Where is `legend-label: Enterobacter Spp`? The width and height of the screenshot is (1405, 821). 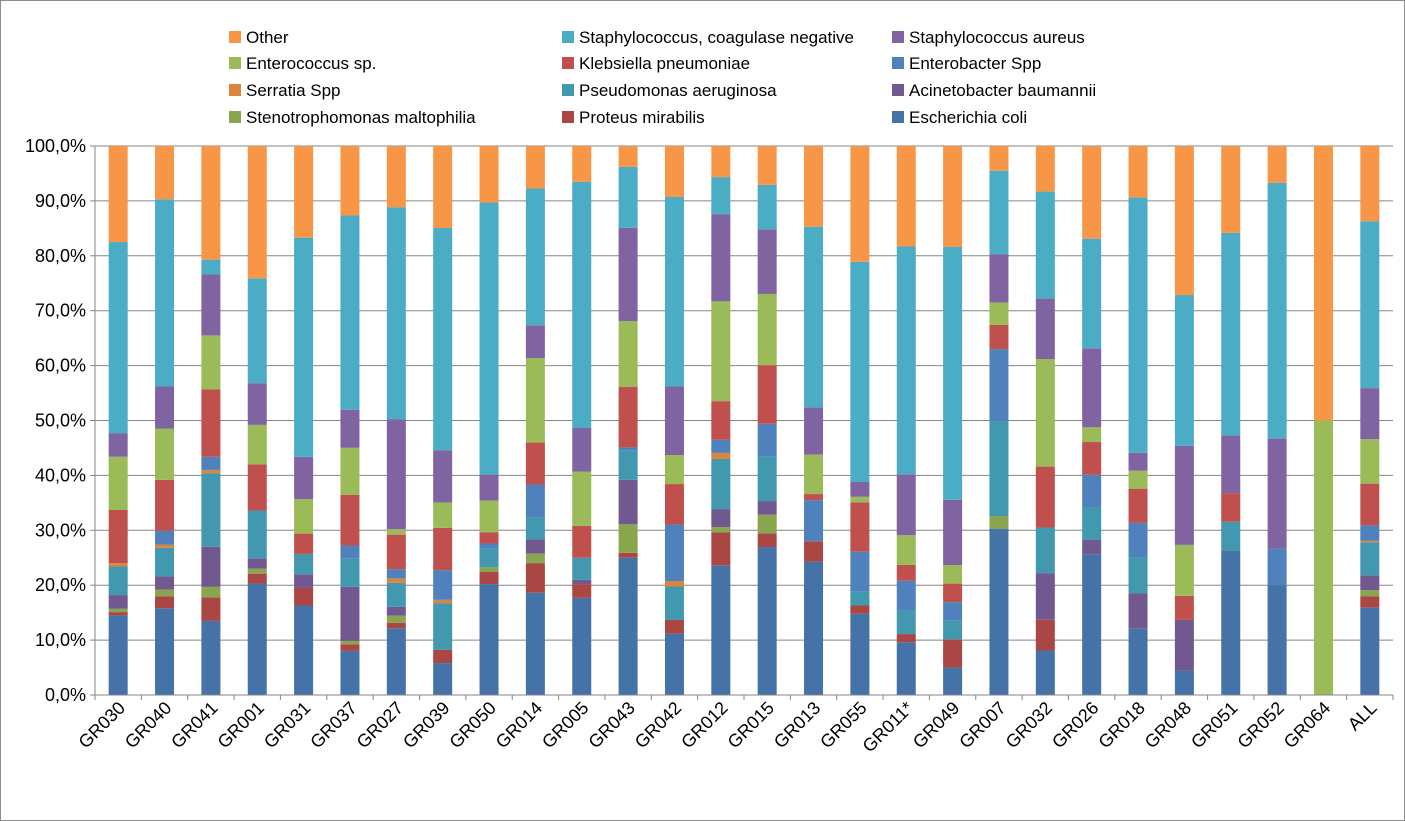 legend-label: Enterobacter Spp is located at coordinates (975, 63).